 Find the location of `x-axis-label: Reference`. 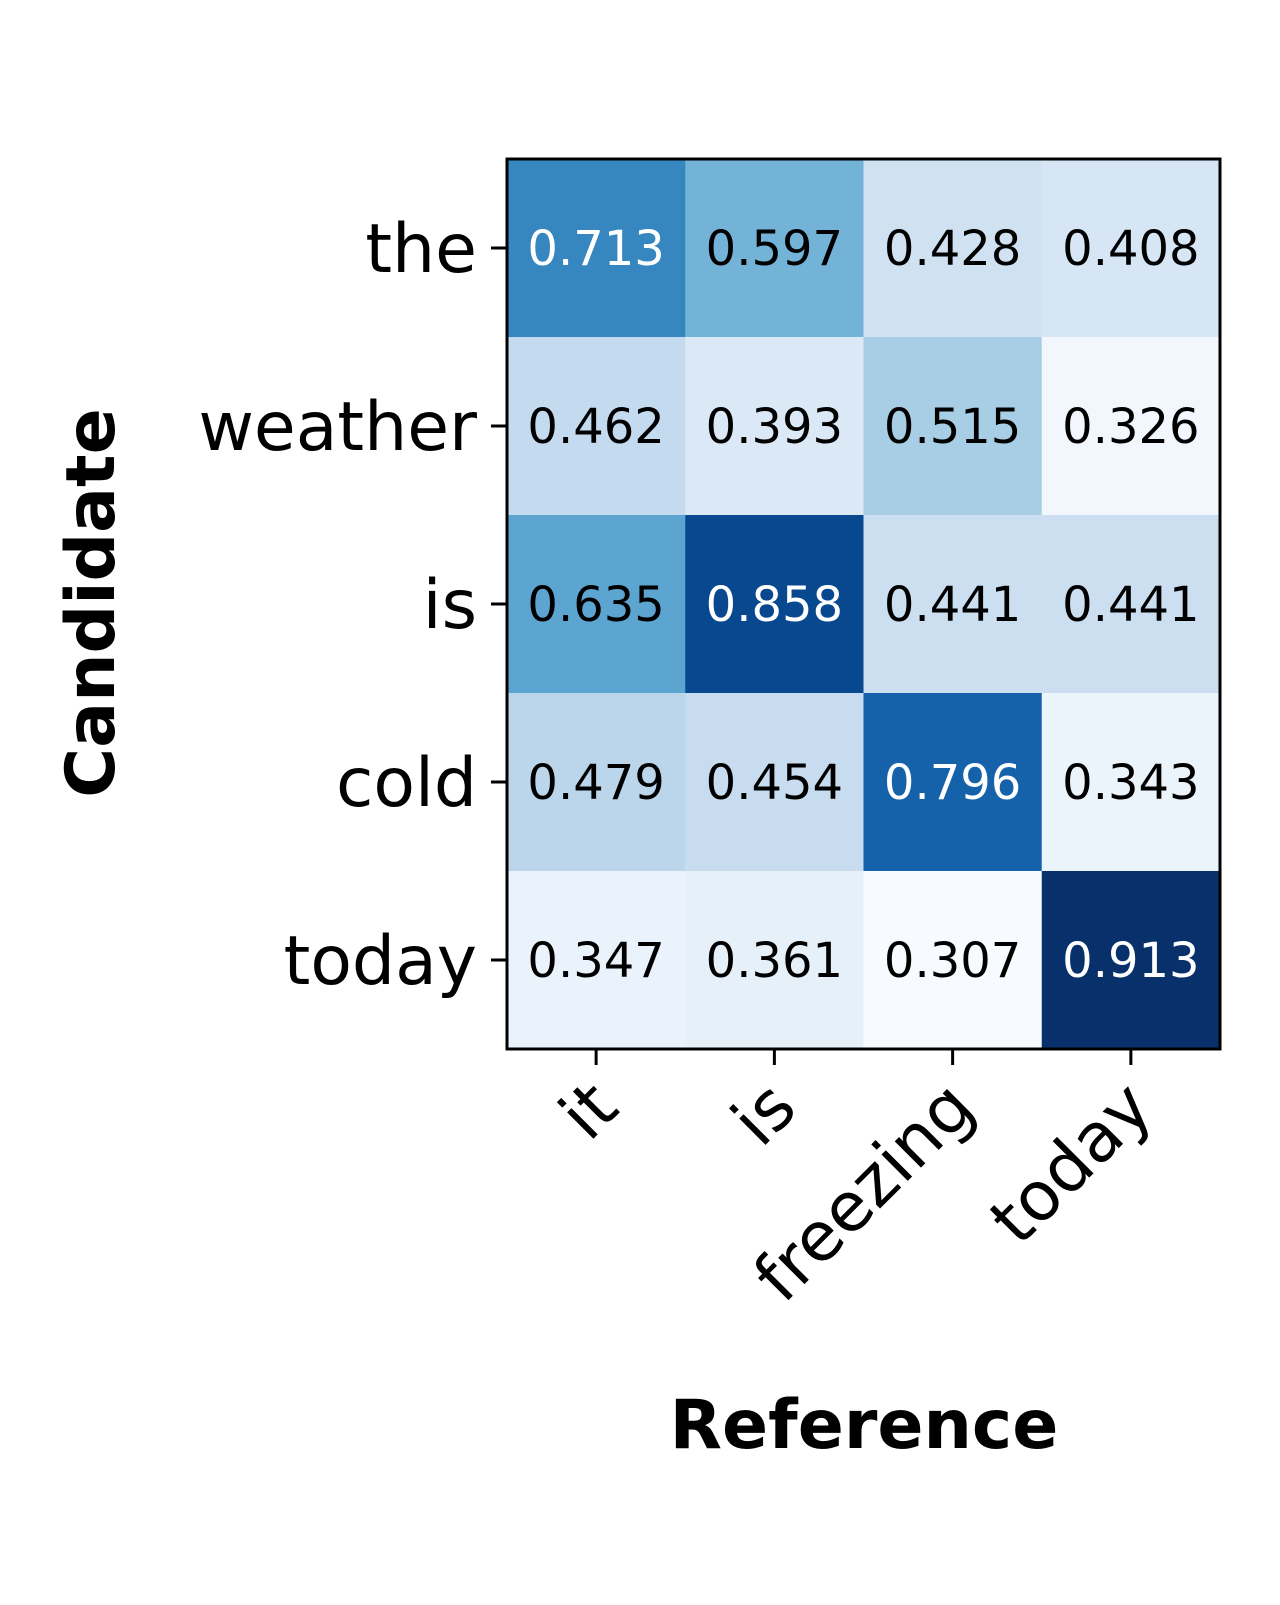

x-axis-label: Reference is located at coordinates (864, 1425).